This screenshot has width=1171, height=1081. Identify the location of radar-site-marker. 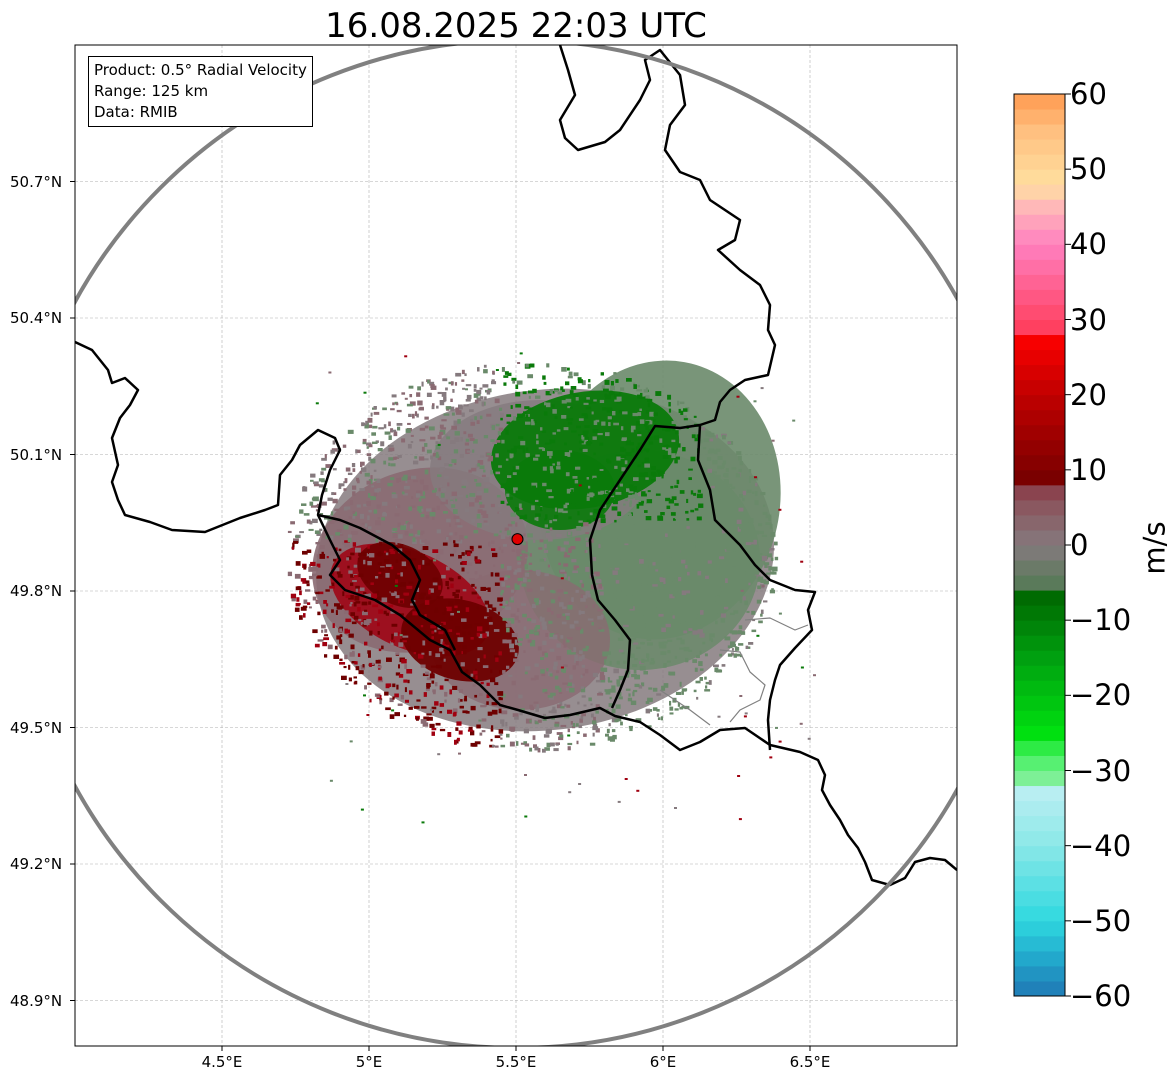
(517, 539).